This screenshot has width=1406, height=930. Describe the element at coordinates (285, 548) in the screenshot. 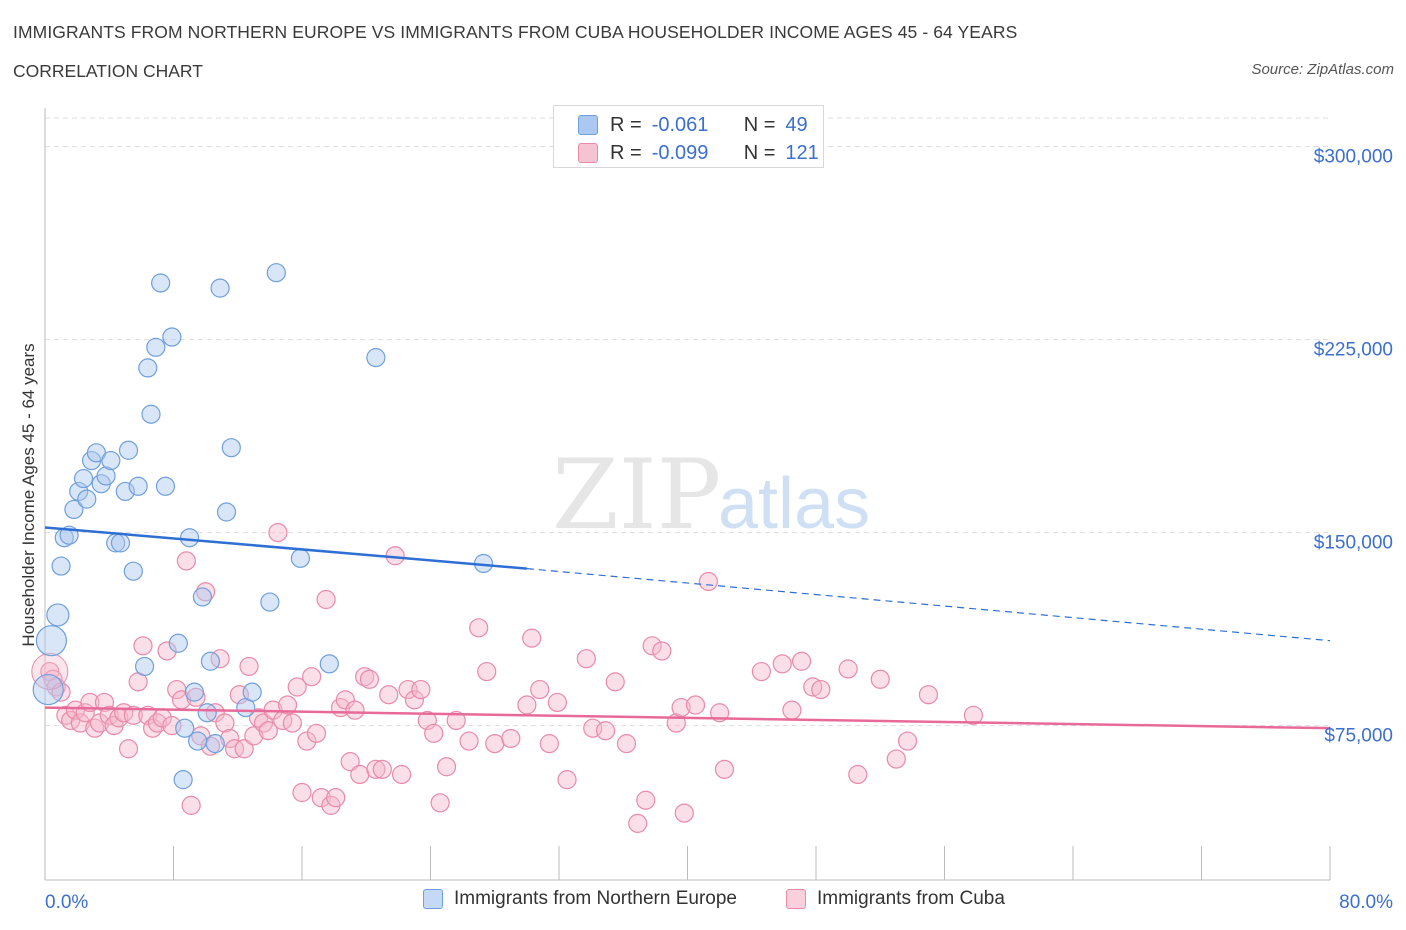

I see `trend-line-northern-europe` at that location.